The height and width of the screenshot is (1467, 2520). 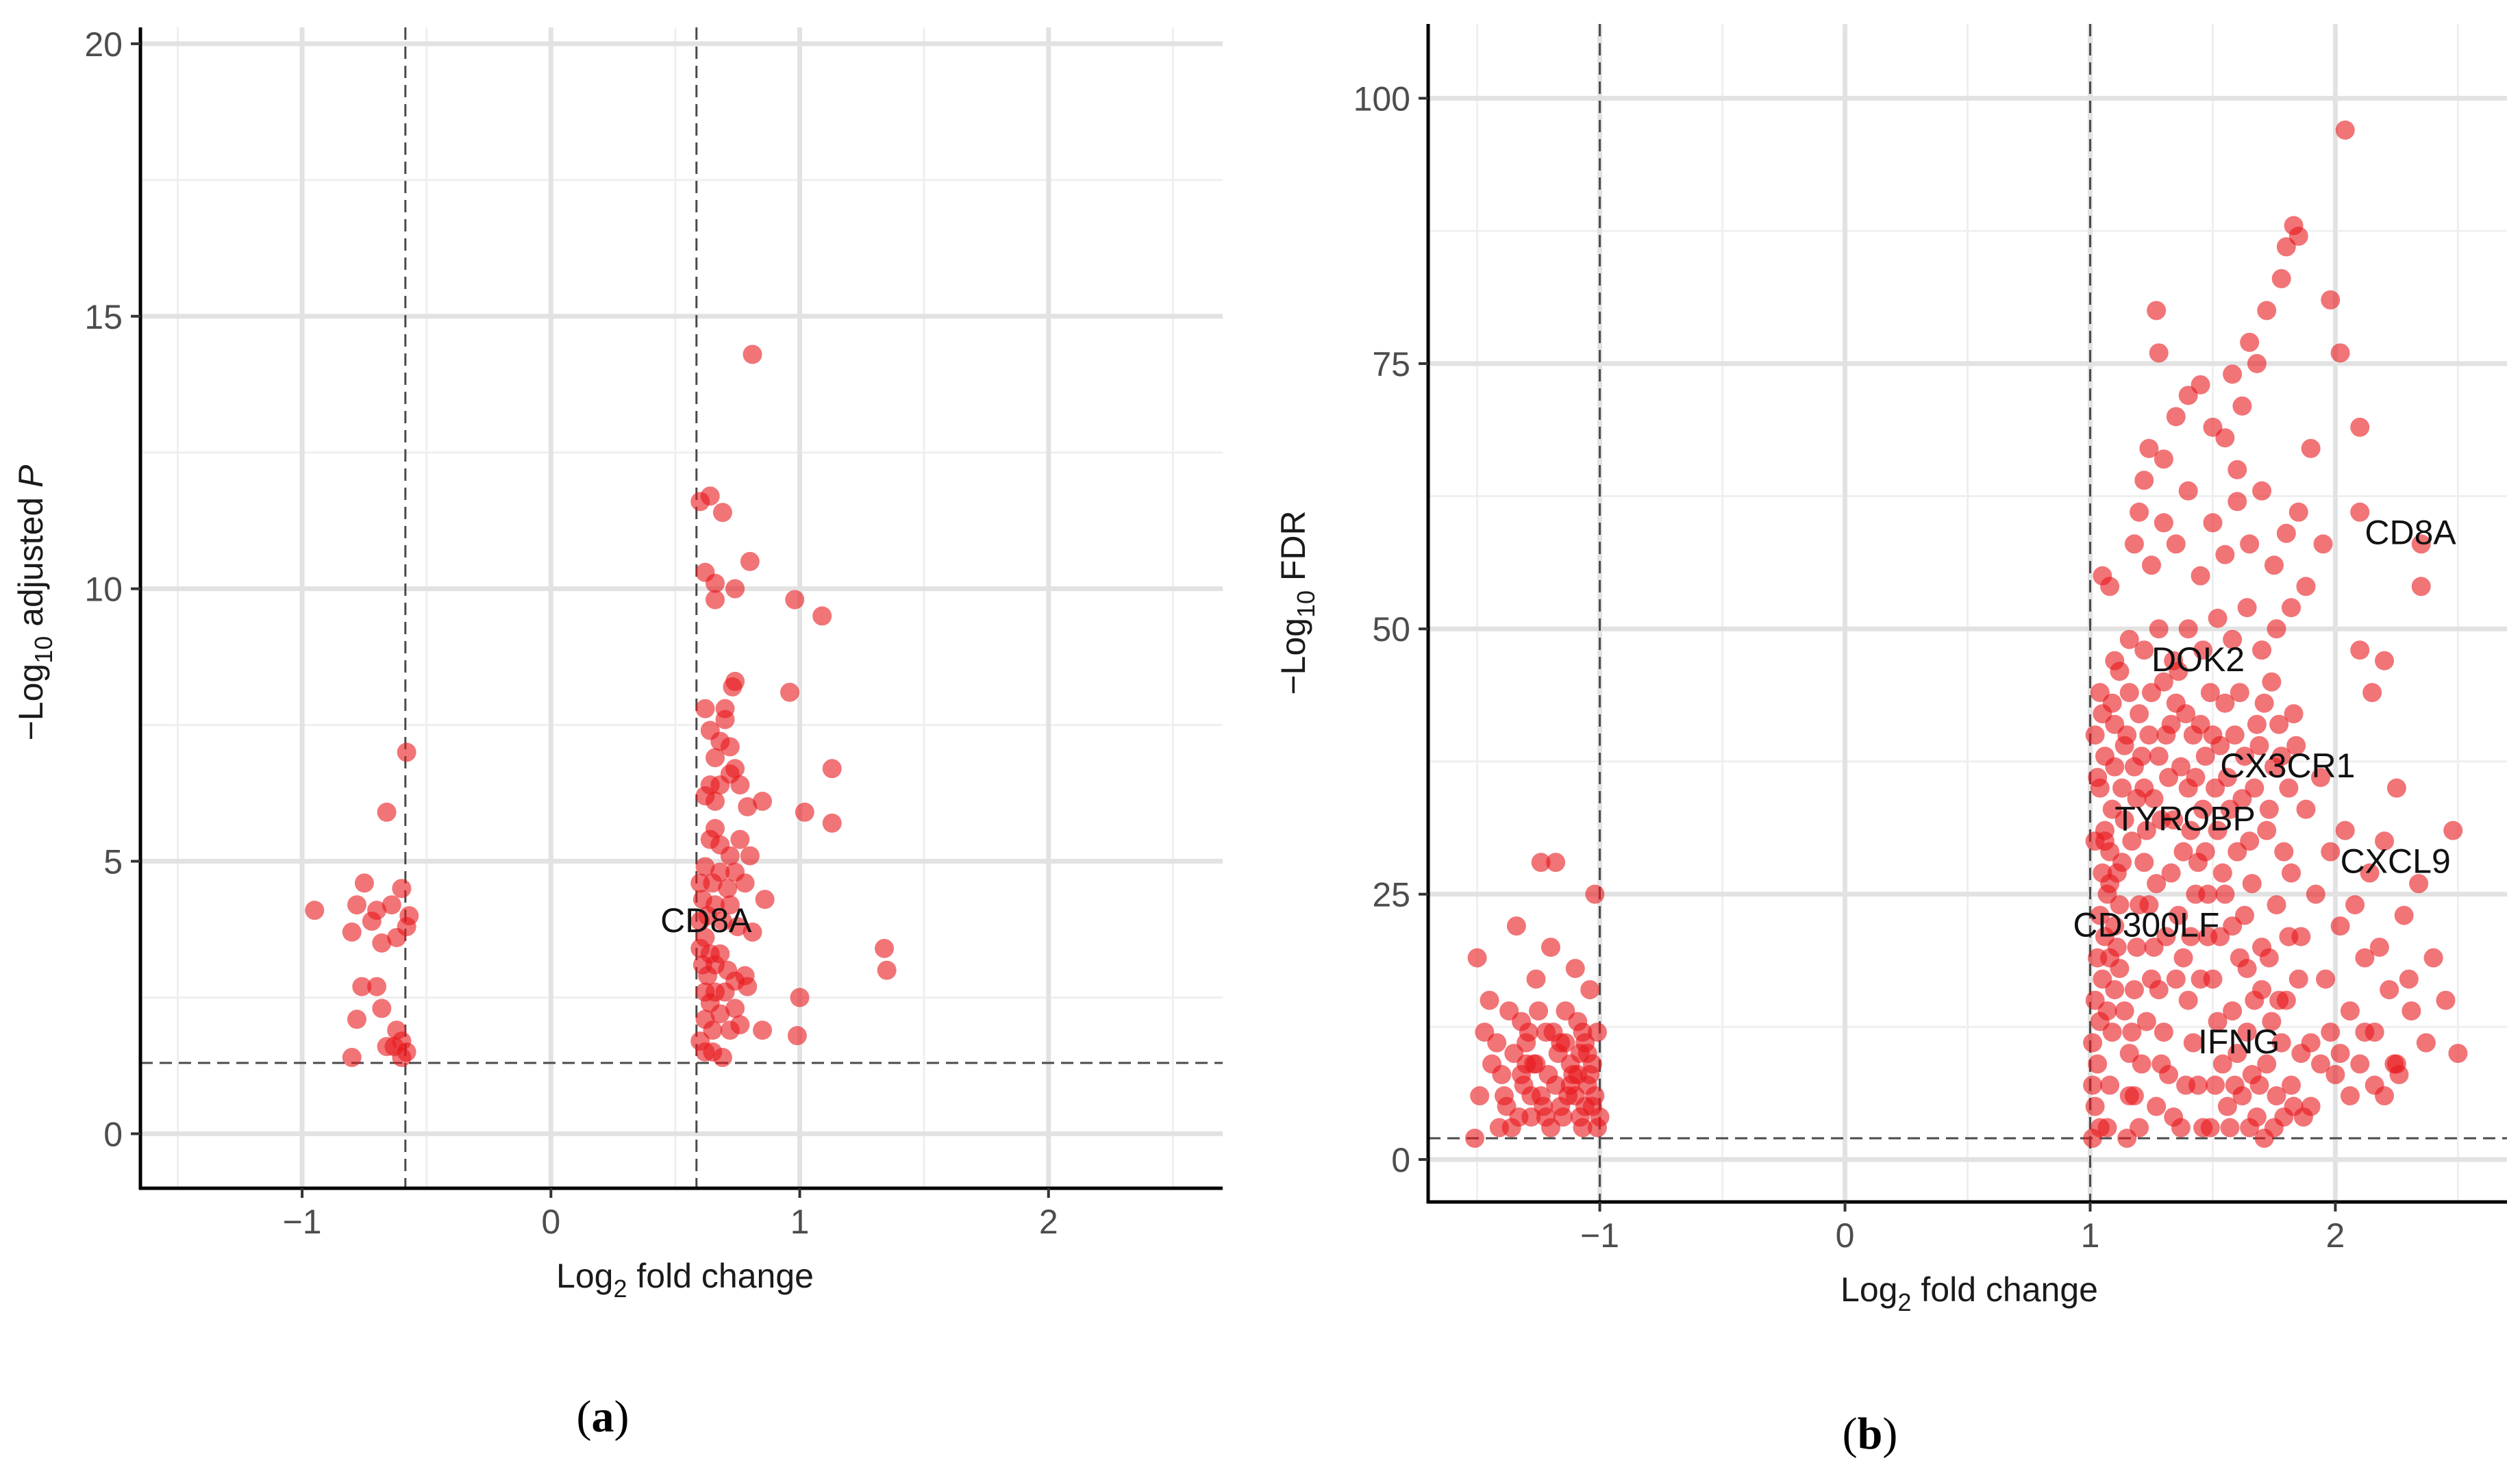 I want to click on panel-a-x-tick-label: 2, so click(x=1048, y=1222).